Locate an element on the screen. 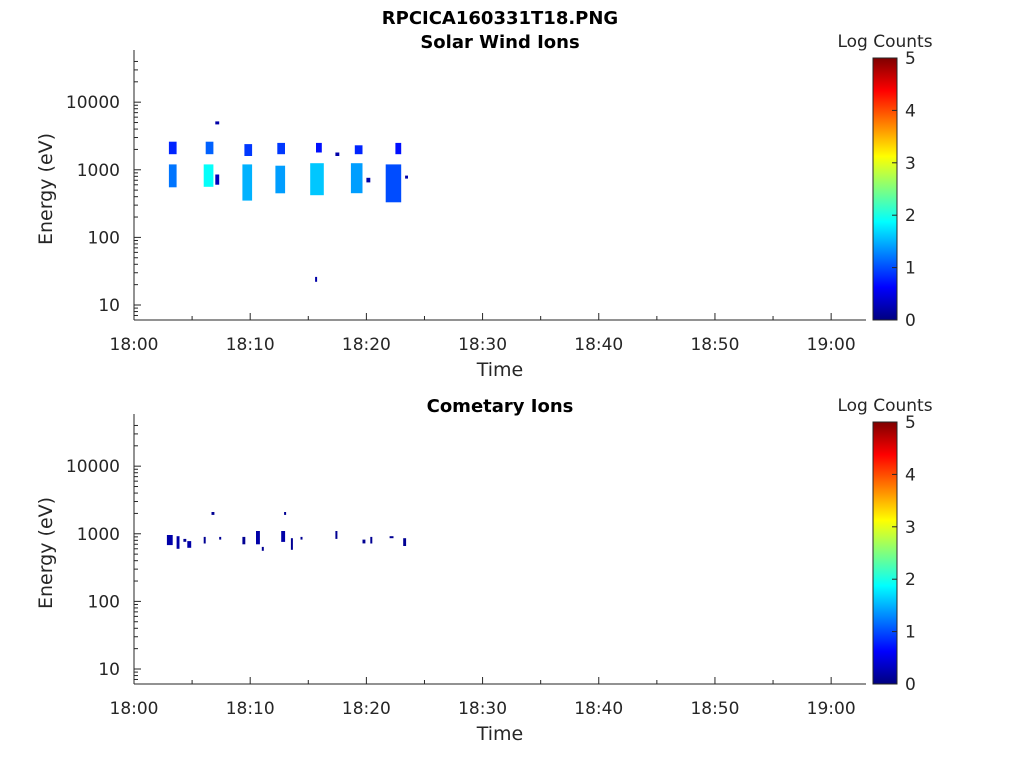 Image resolution: width=1024 pixels, height=768 pixels. panel-title: Solar Wind Ions is located at coordinates (499, 42).